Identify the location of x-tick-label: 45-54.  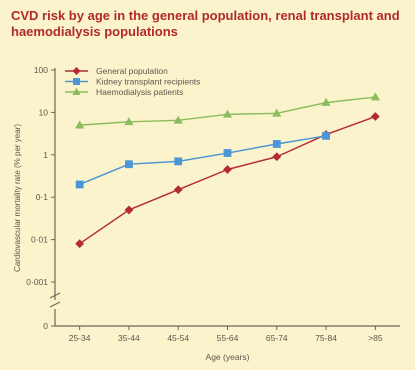
(178, 338).